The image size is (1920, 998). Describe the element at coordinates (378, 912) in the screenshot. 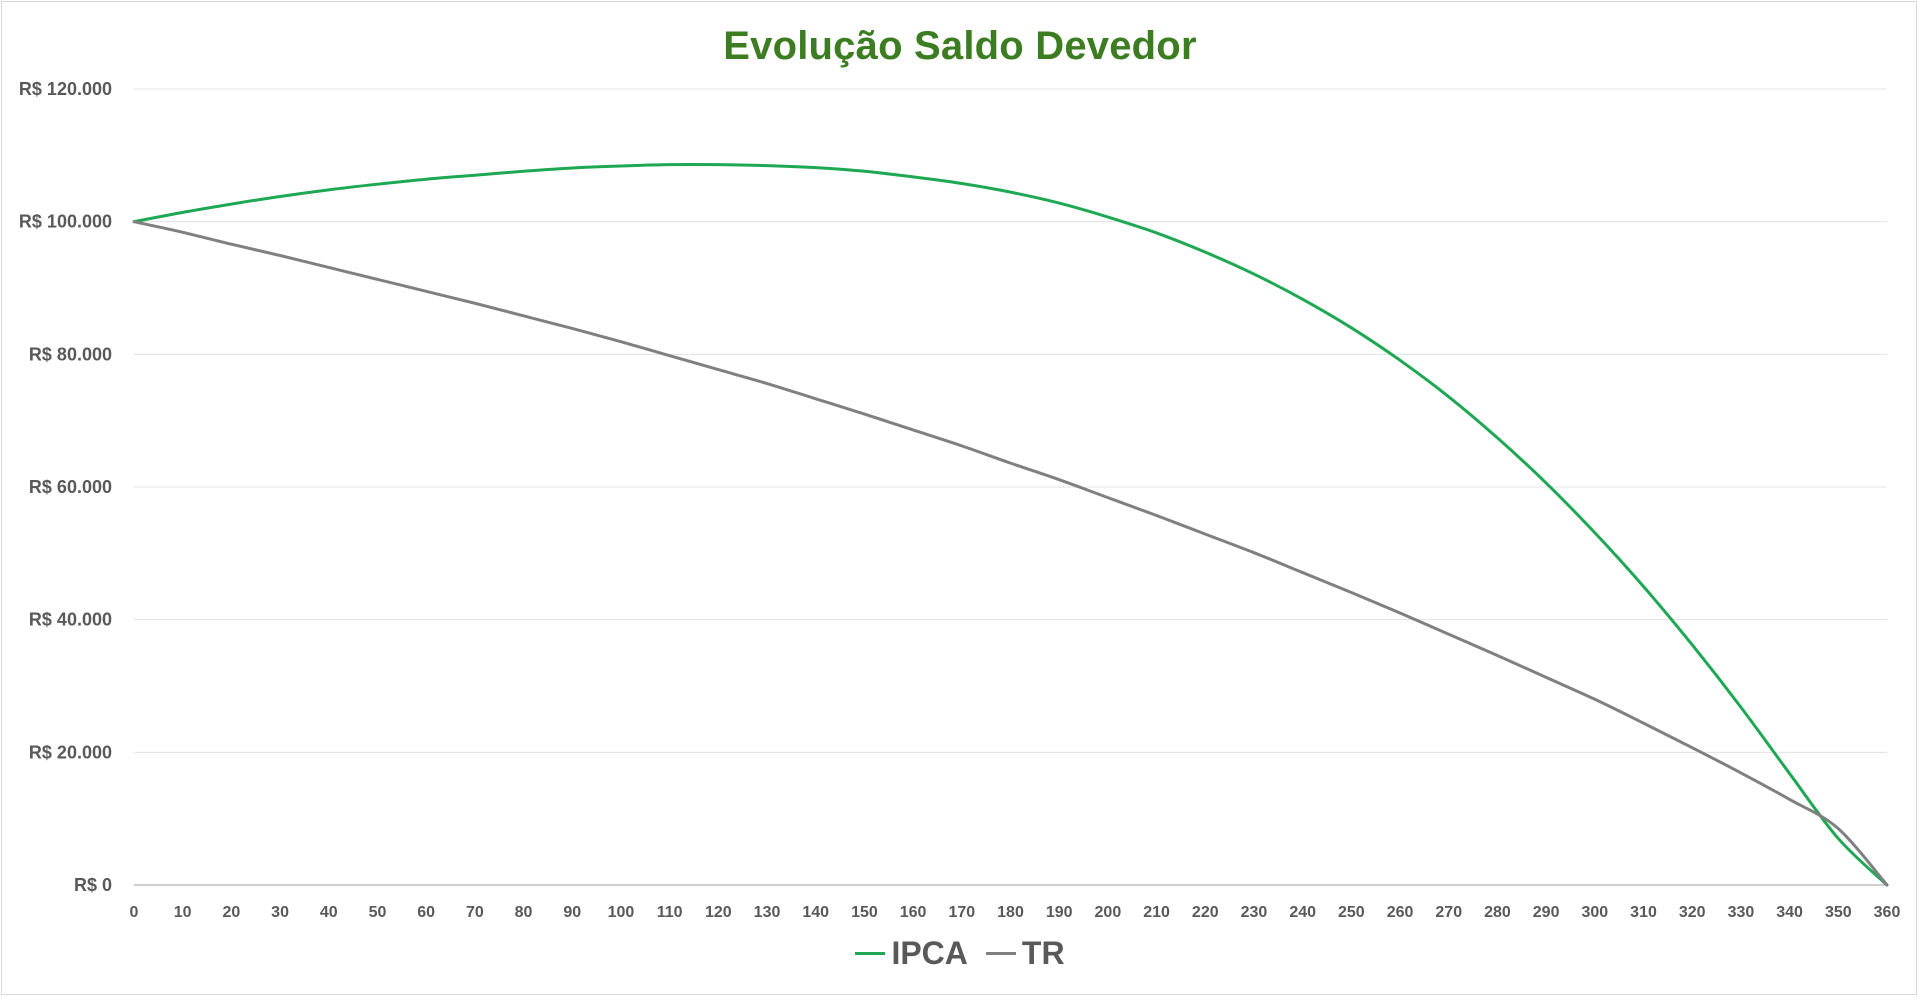

I see `x-tick-label: 50` at that location.